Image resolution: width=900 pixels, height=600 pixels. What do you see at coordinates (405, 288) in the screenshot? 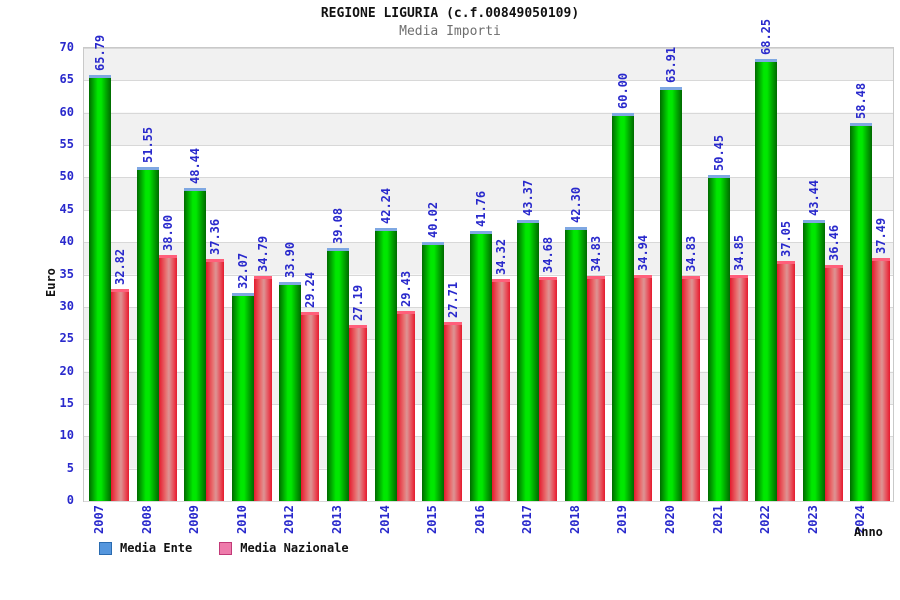
I see `bar-value-label: 29.43` at bounding box center [405, 288].